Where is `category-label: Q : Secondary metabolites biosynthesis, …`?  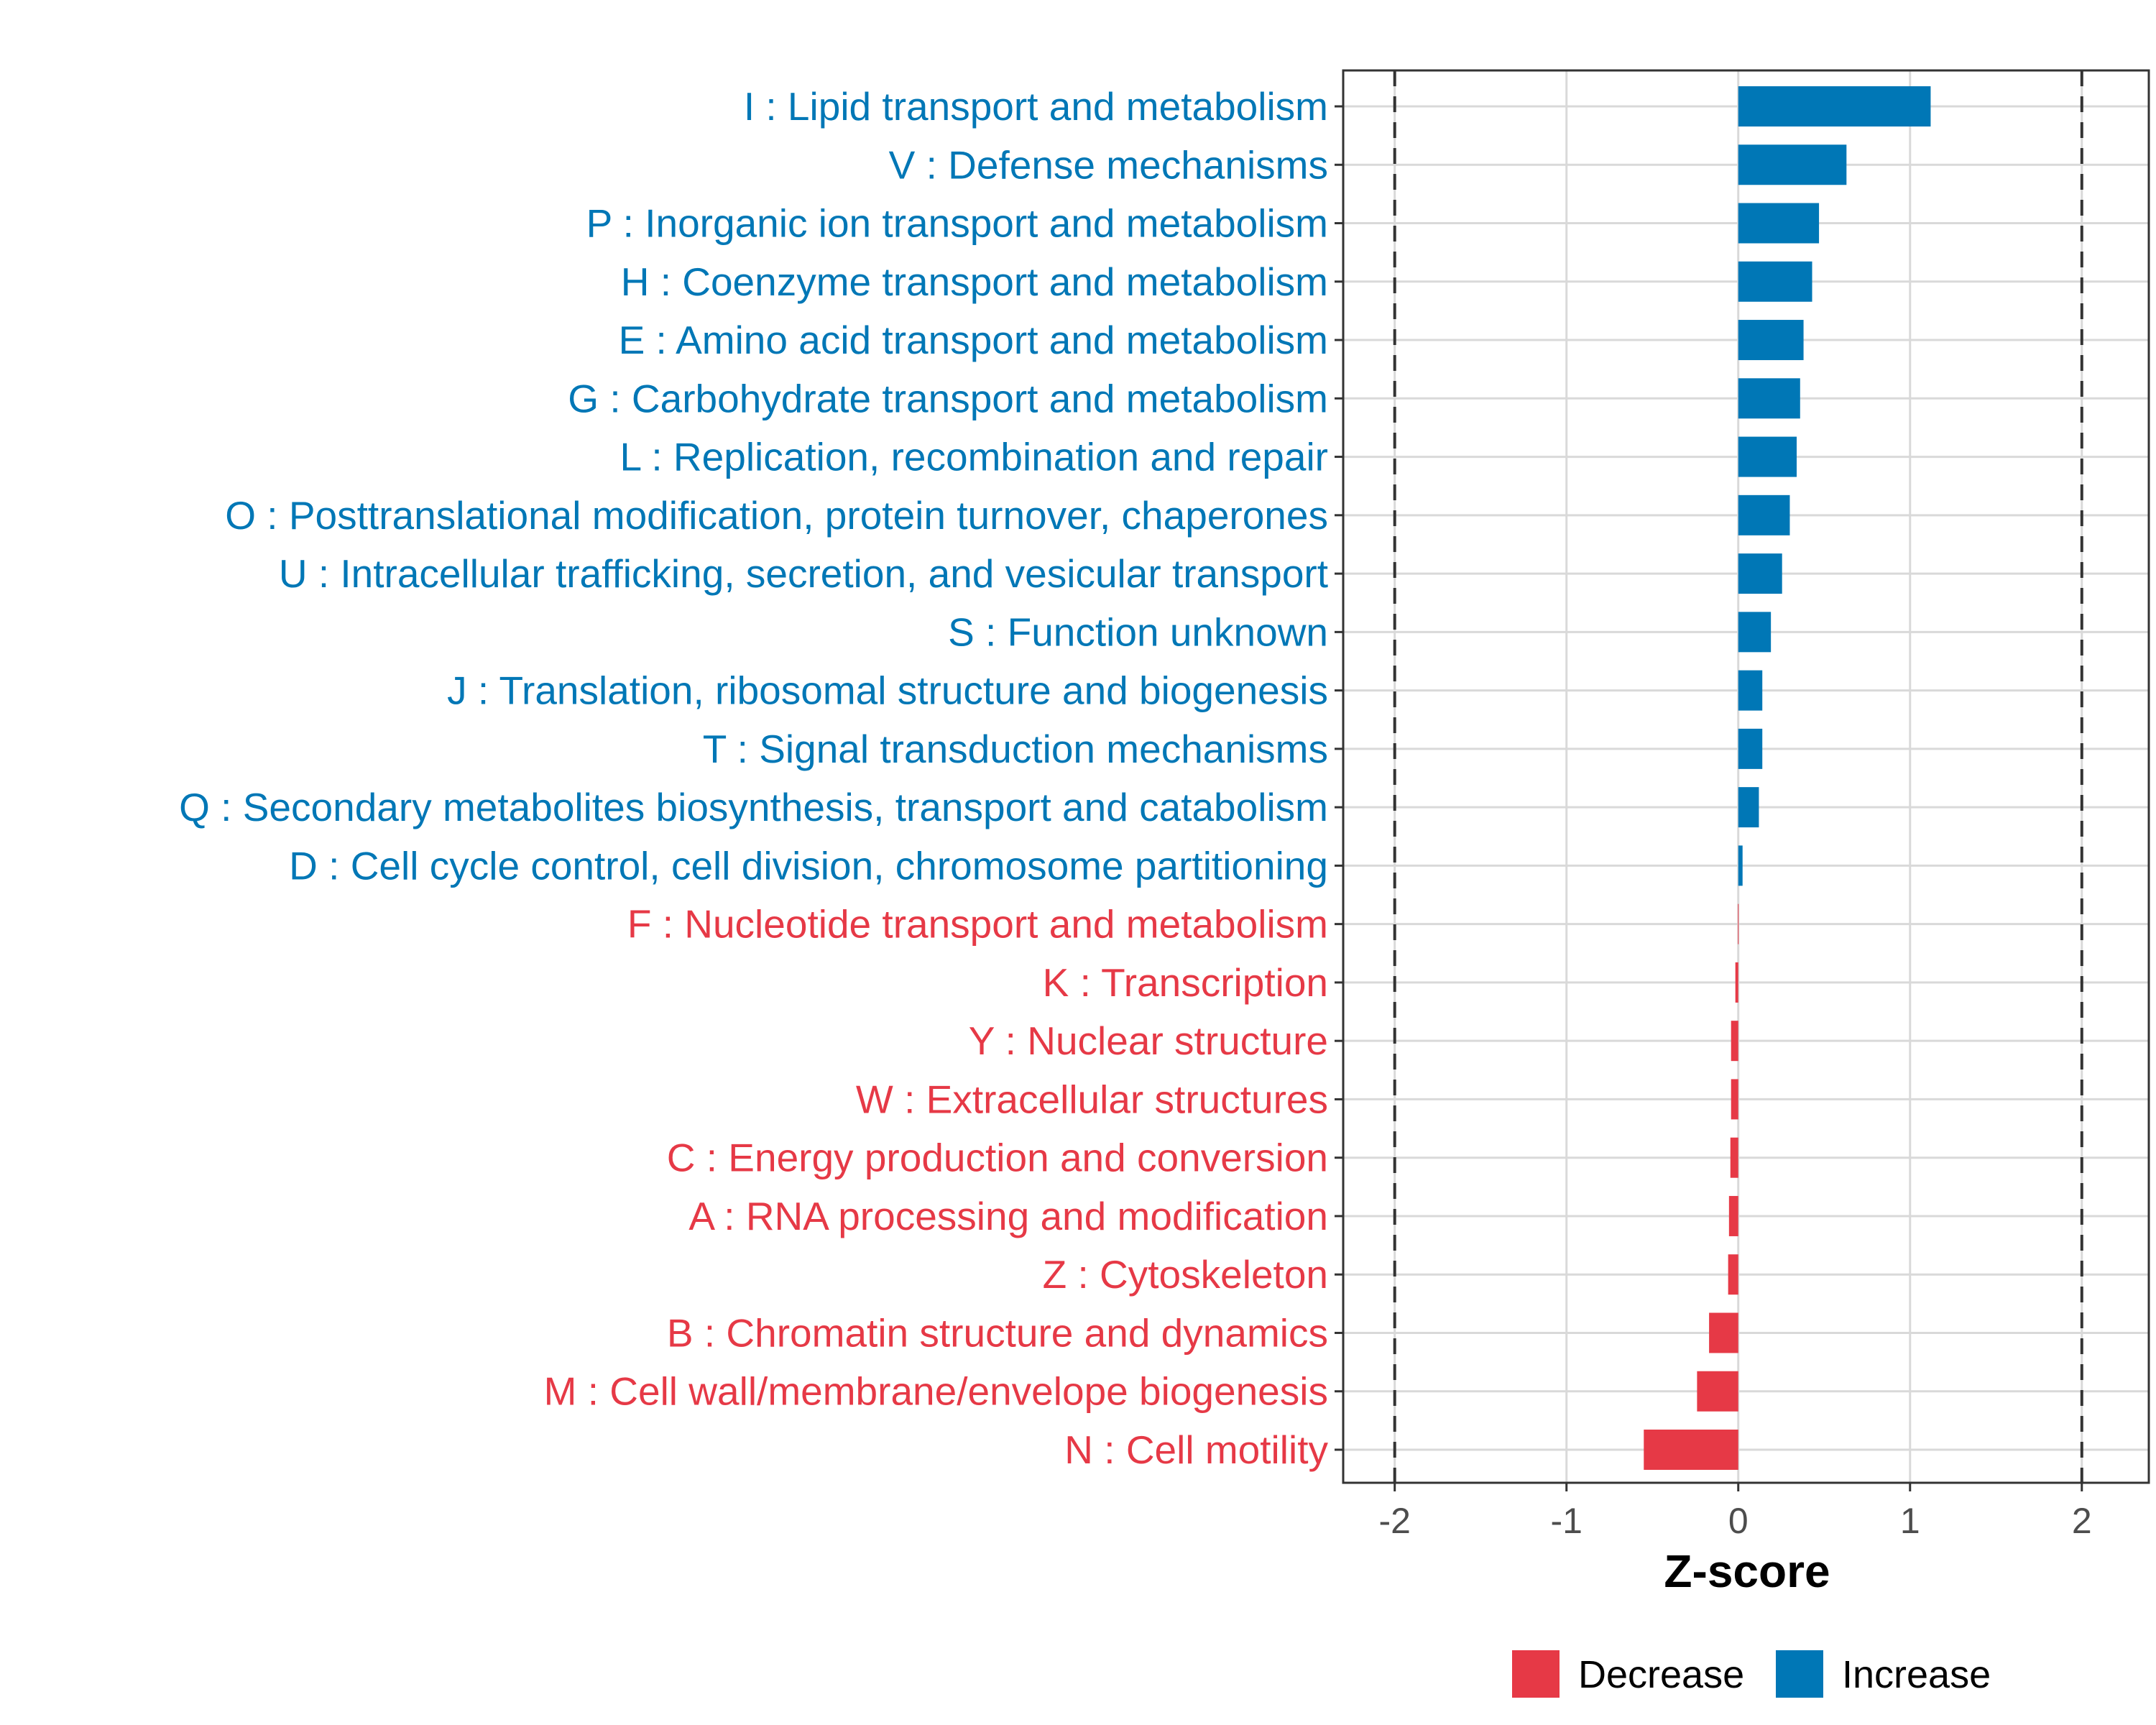 category-label: Q : Secondary metabolites biosynthesis, … is located at coordinates (754, 807).